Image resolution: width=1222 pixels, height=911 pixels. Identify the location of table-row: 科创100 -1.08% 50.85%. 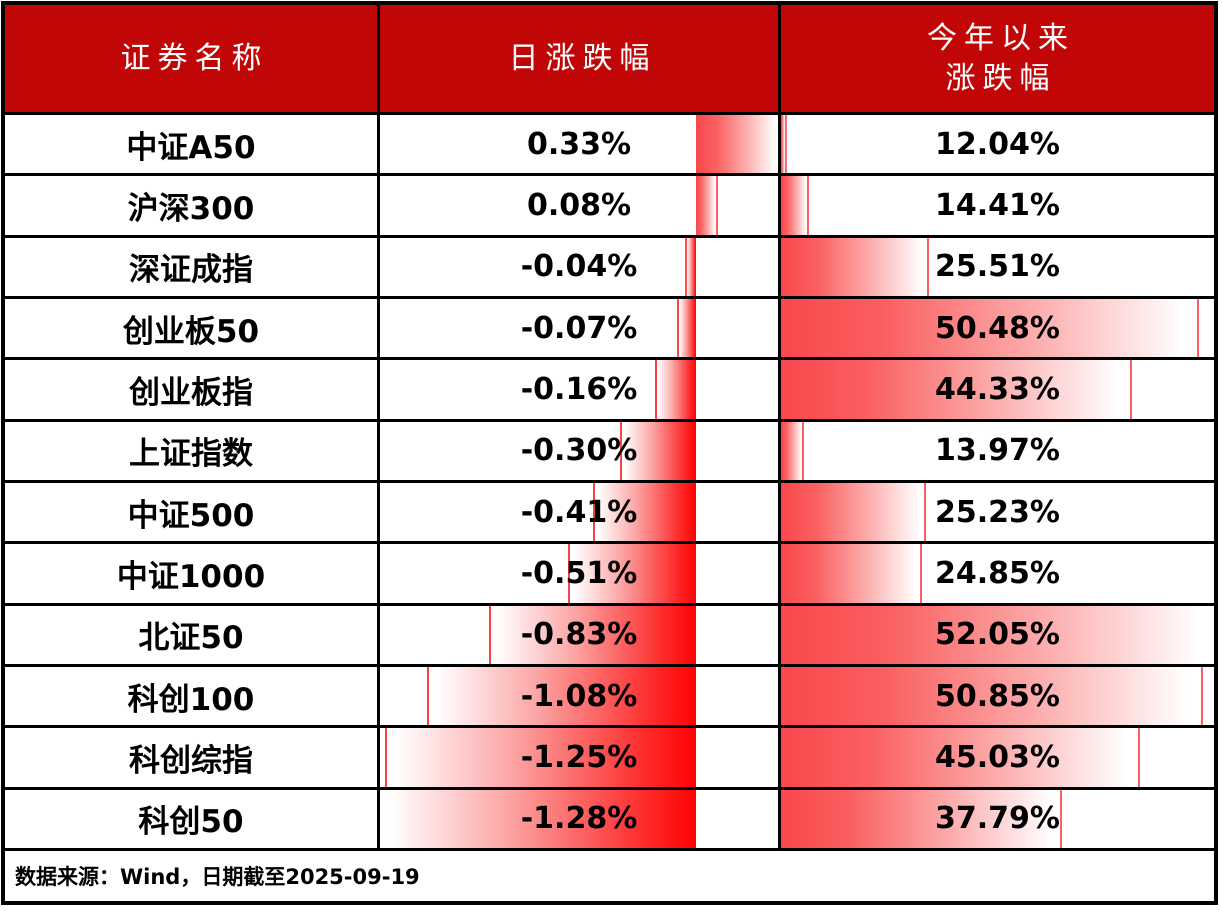
(609, 696).